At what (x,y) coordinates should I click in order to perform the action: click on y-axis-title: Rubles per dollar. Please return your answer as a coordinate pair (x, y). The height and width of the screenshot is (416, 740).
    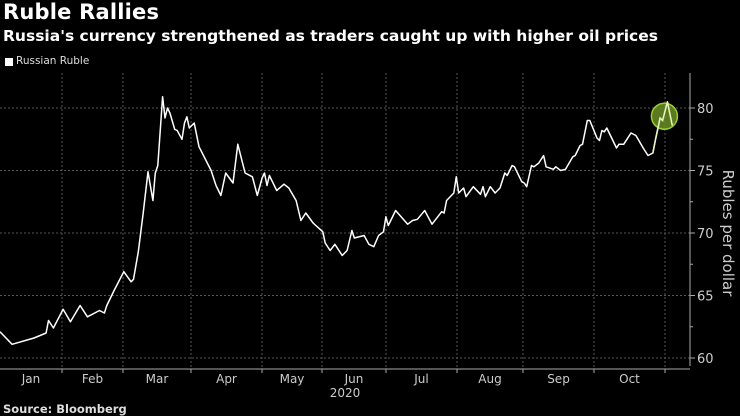
    Looking at the image, I should click on (728, 234).